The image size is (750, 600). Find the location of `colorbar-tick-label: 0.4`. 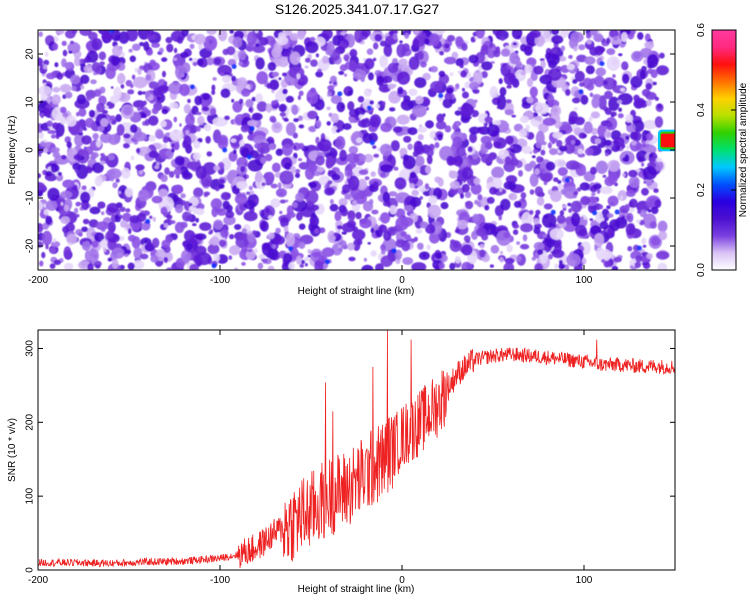

colorbar-tick-label: 0.4 is located at coordinates (701, 110).